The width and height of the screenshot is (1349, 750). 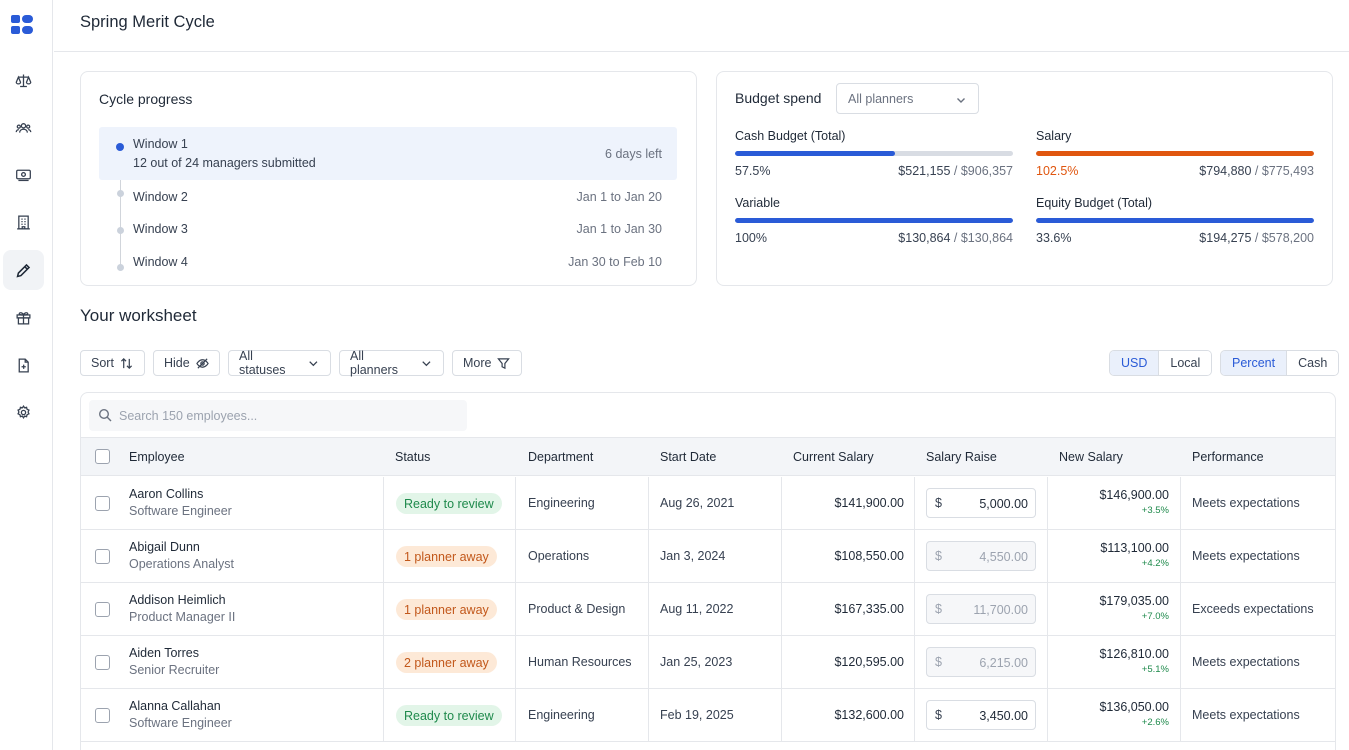 I want to click on chevron-down-icon, so click(x=961, y=100).